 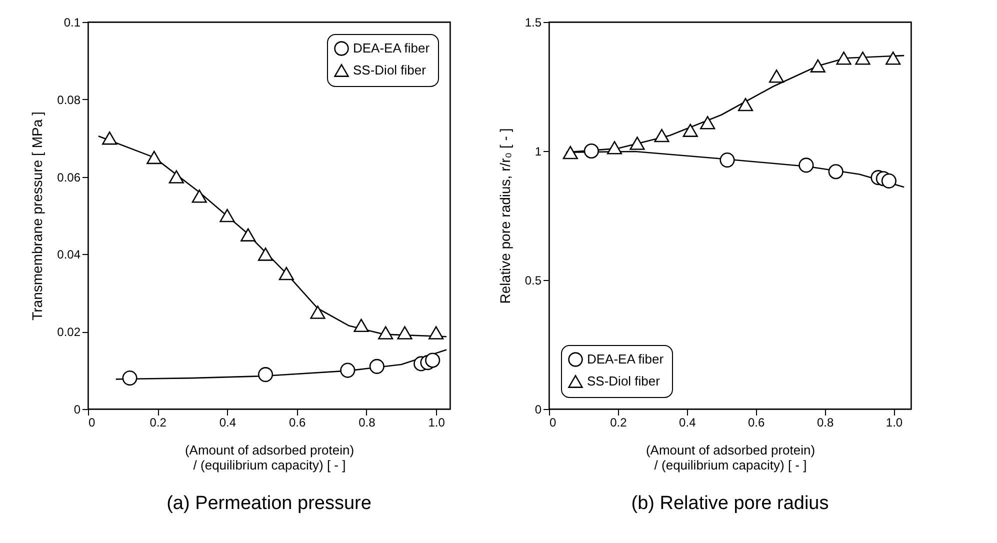 I want to click on y-tick-label: 0.08, so click(x=69, y=99).